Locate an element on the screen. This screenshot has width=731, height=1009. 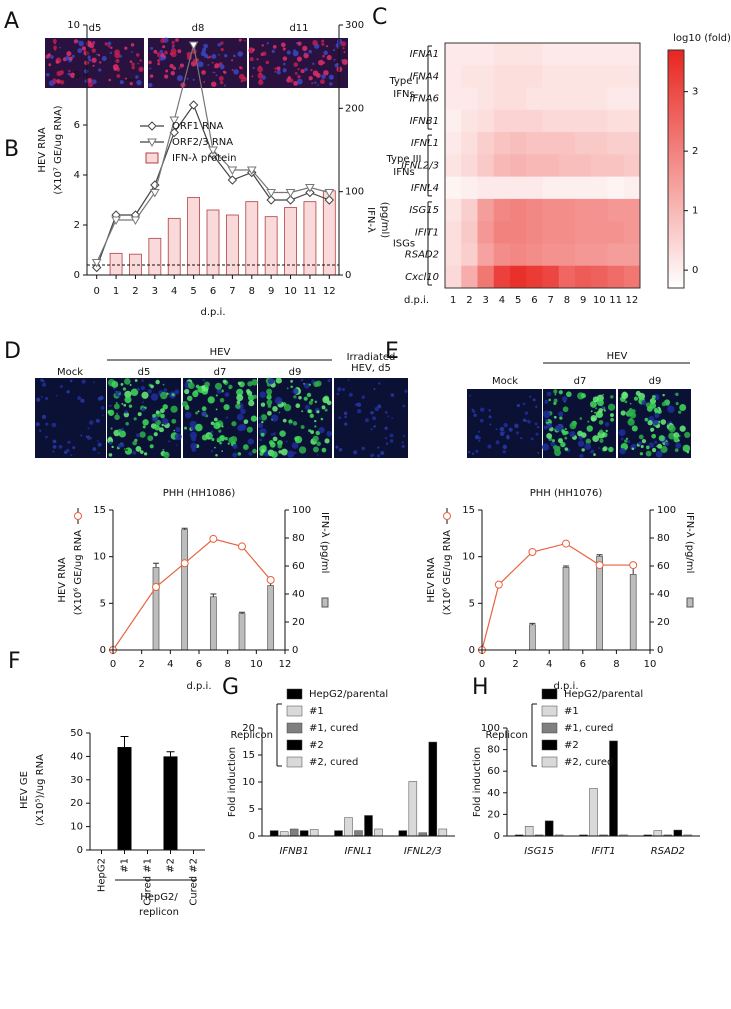
legend-swatch is located at coordinates (325, 602).